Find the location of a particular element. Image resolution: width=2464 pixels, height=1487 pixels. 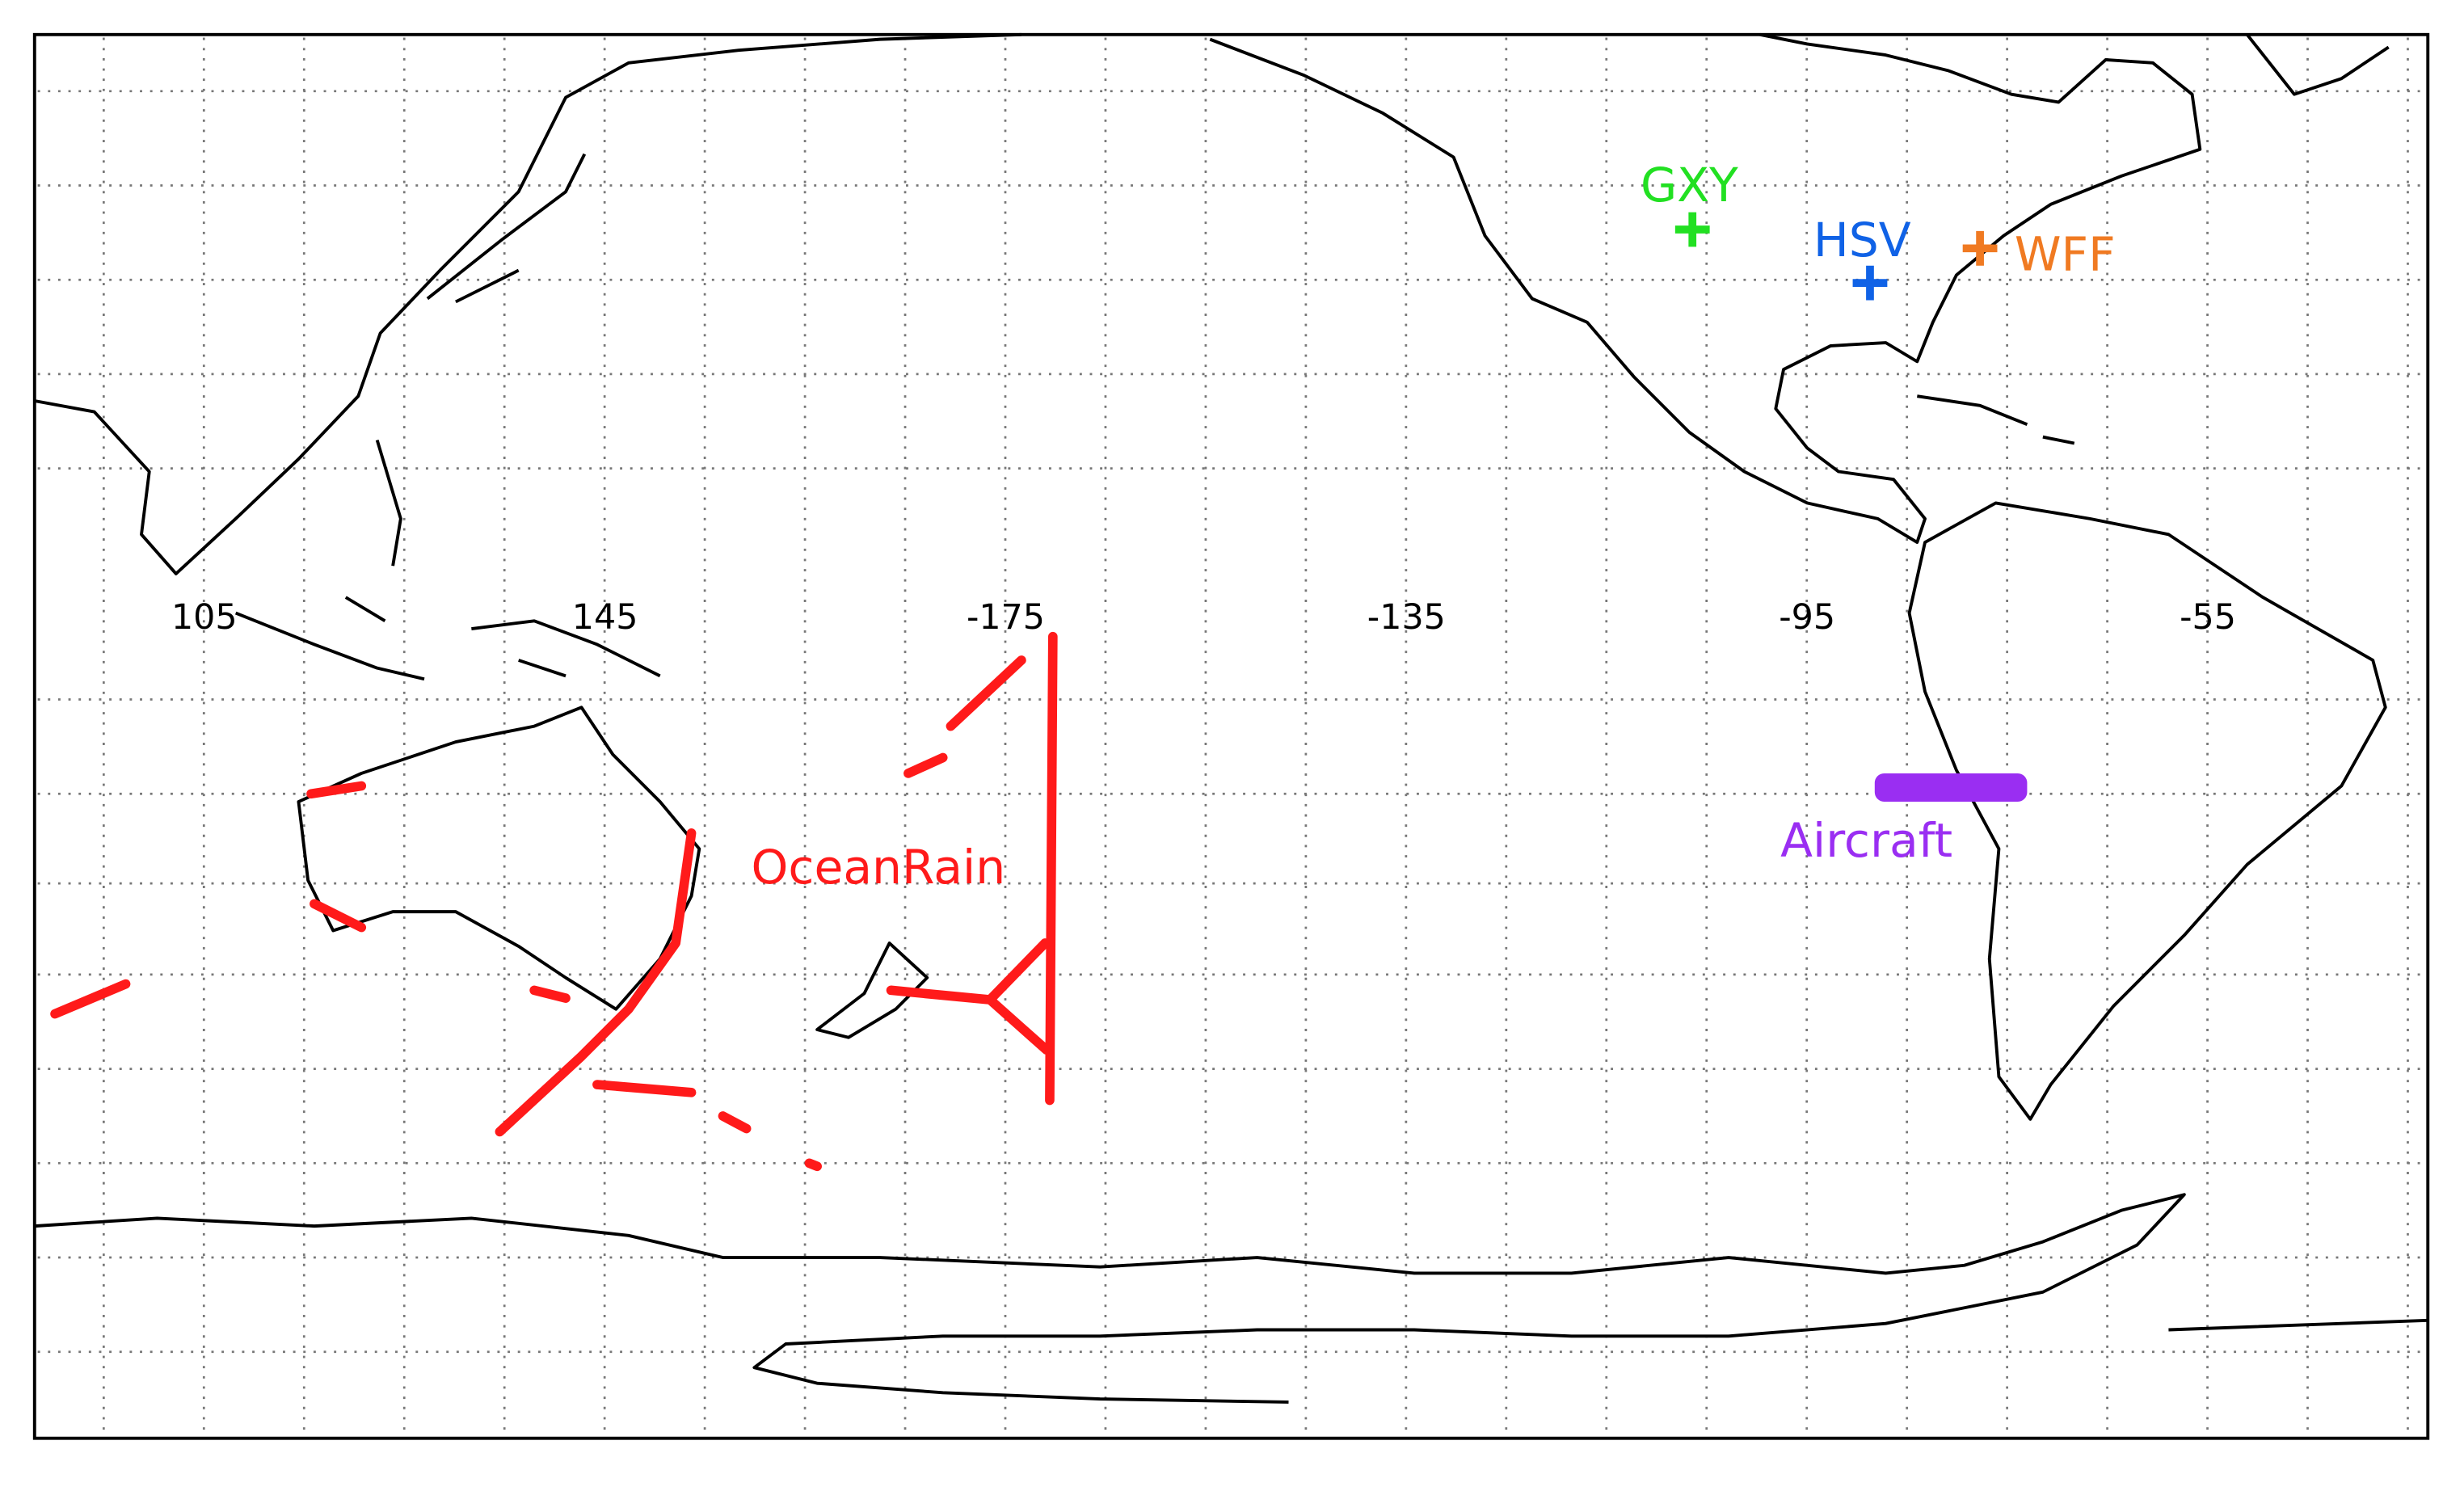

longitude-label: -95 is located at coordinates (1807, 617).